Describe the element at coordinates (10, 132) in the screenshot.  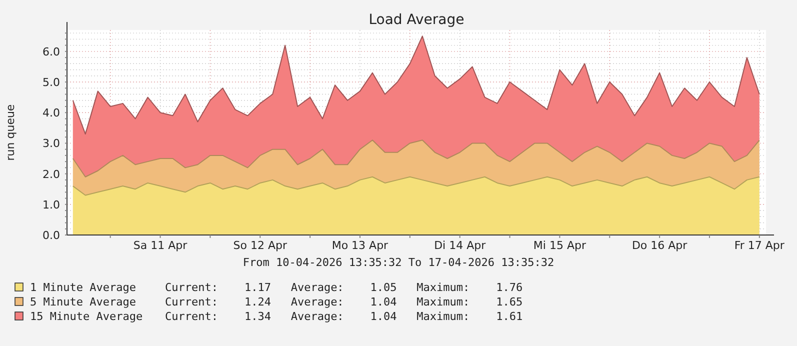
I see `y-axis-title: run queue` at that location.